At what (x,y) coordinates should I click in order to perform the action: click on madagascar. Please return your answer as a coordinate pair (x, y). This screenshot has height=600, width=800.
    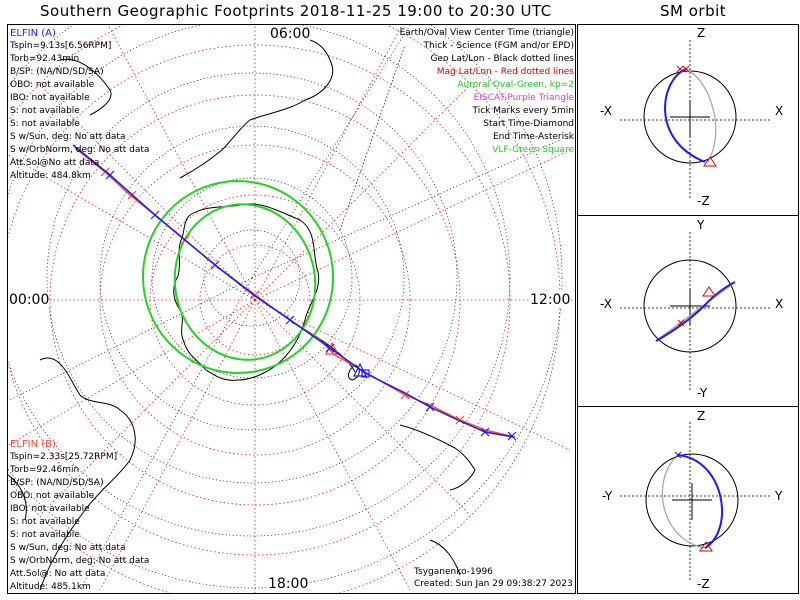
    Looking at the image, I should click on (17, 497).